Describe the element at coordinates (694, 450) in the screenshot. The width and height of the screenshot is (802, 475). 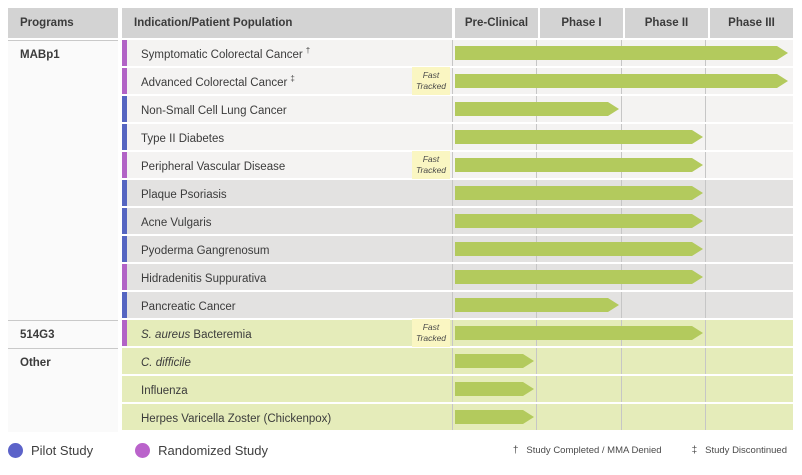
I see `double-dagger-icon: ‡` at that location.